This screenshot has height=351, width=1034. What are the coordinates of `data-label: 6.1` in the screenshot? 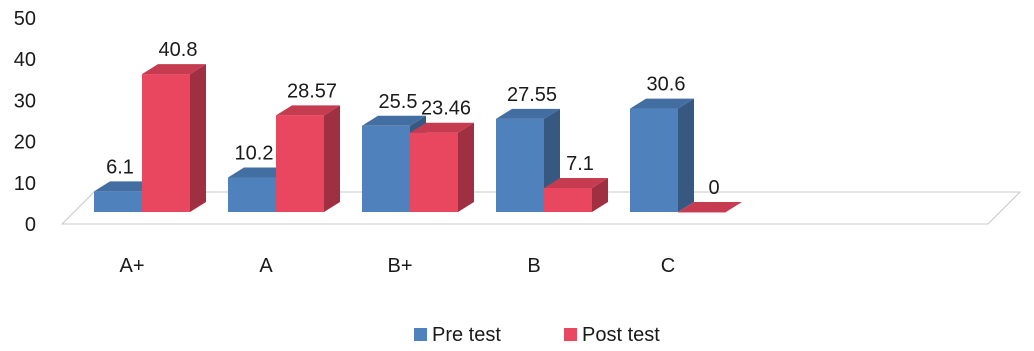 It's located at (120, 167).